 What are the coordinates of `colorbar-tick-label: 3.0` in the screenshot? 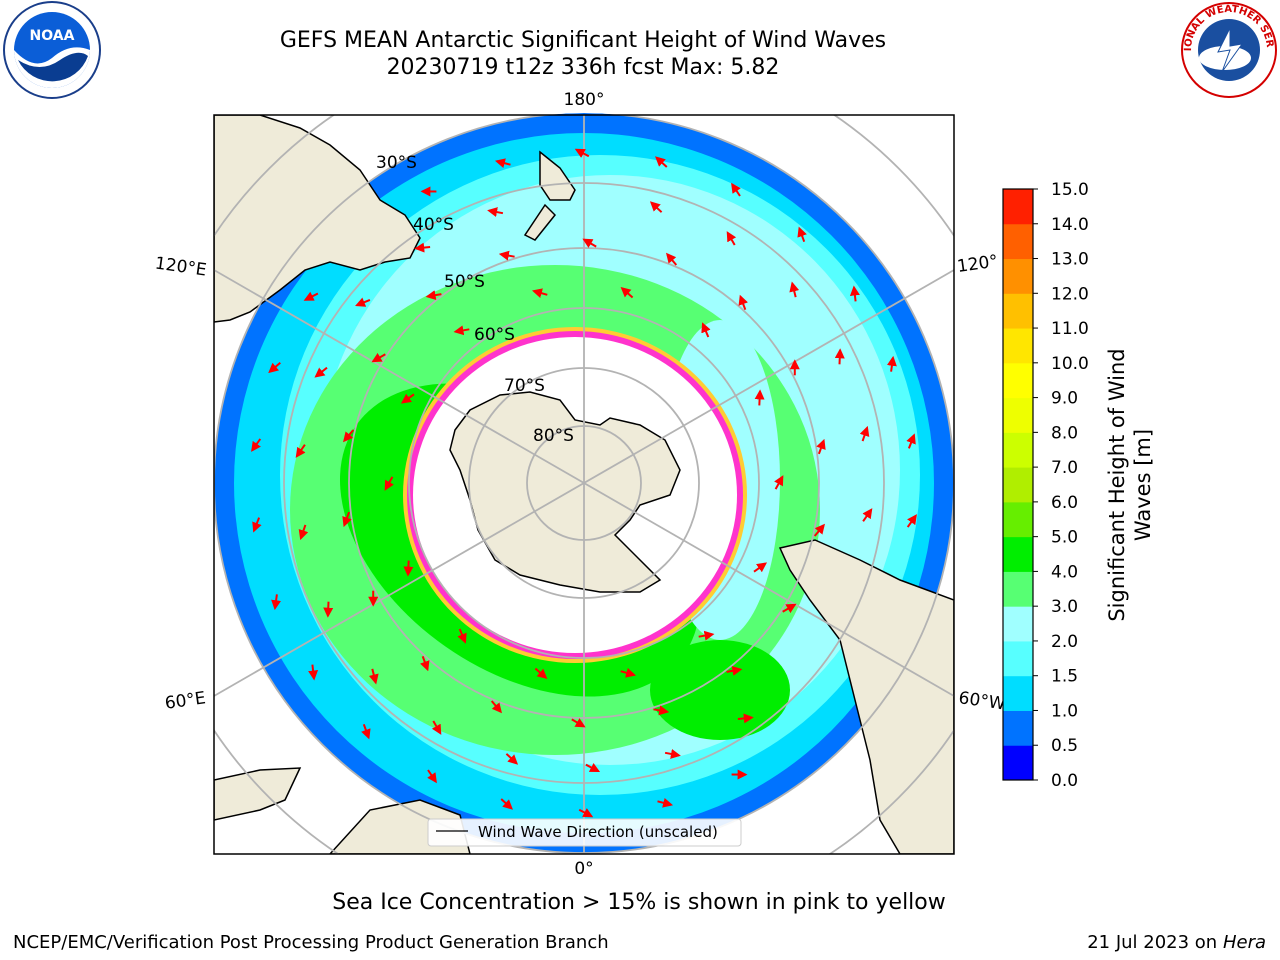 It's located at (1064, 607).